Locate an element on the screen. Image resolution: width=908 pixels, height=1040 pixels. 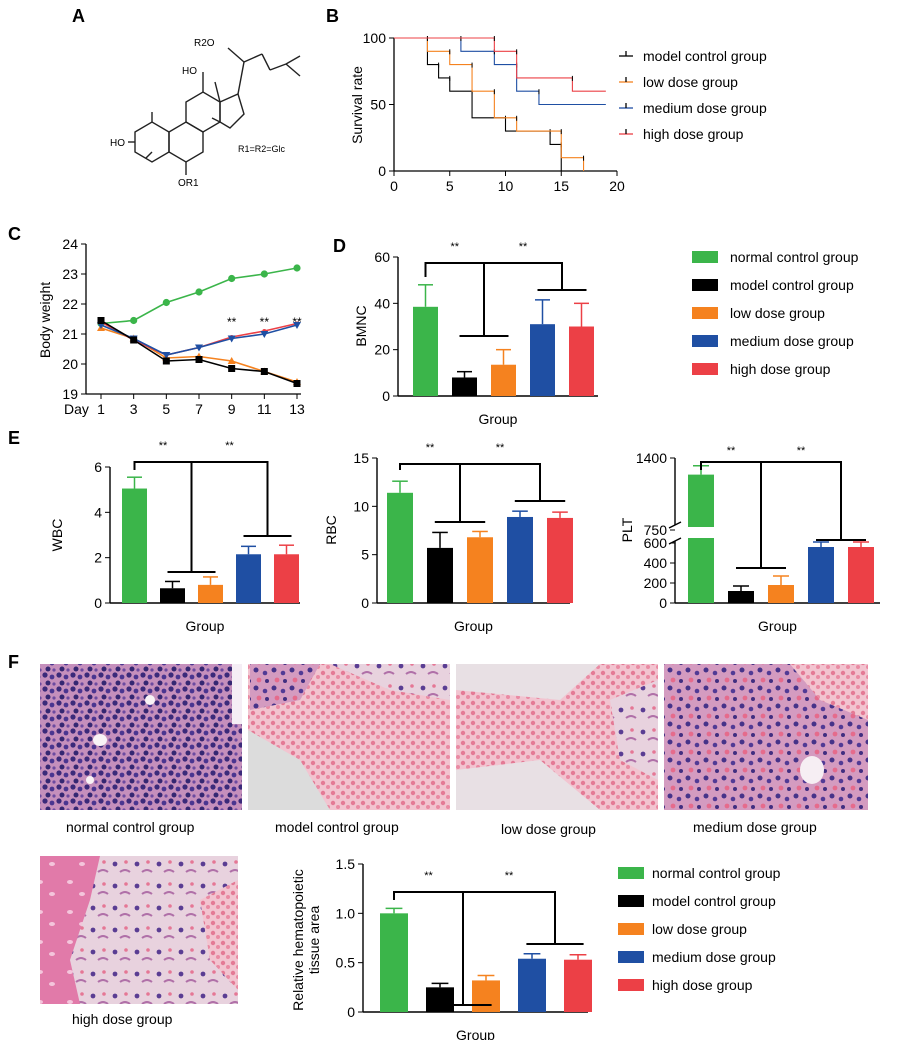
legend-top-swatch-normal is located at coordinates (705, 257).